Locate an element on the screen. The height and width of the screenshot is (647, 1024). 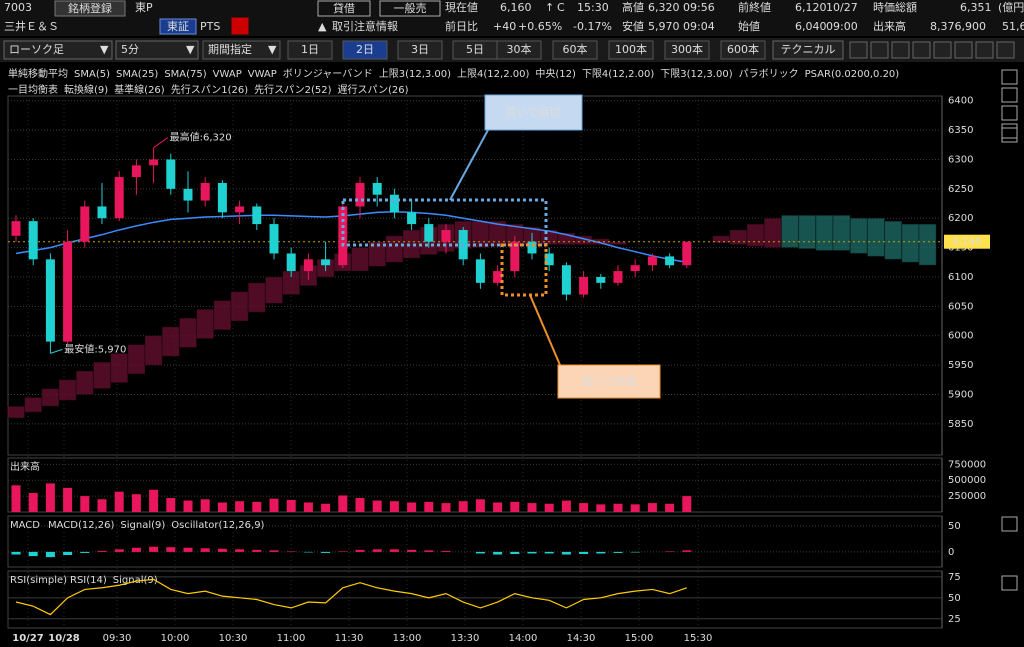
label: 始値 is located at coordinates (749, 26).